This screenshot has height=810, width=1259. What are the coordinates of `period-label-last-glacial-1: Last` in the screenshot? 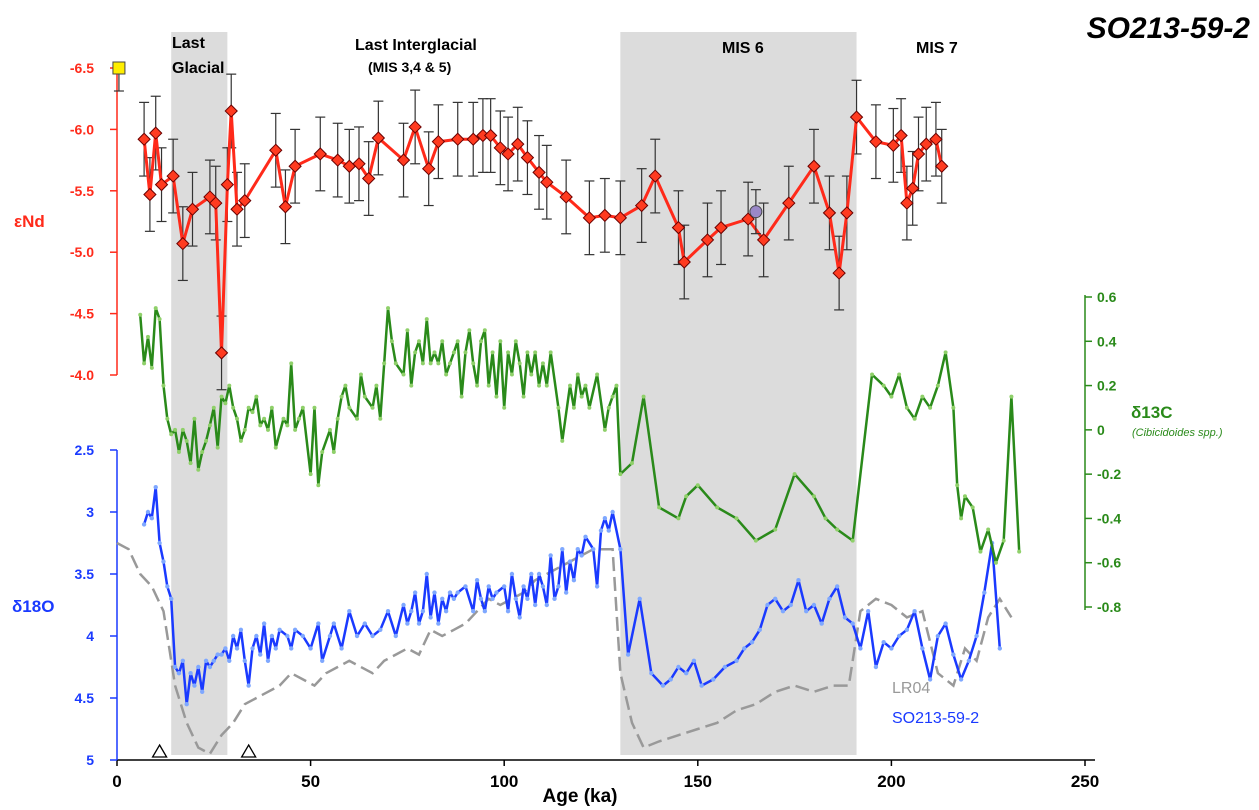 It's located at (189, 43).